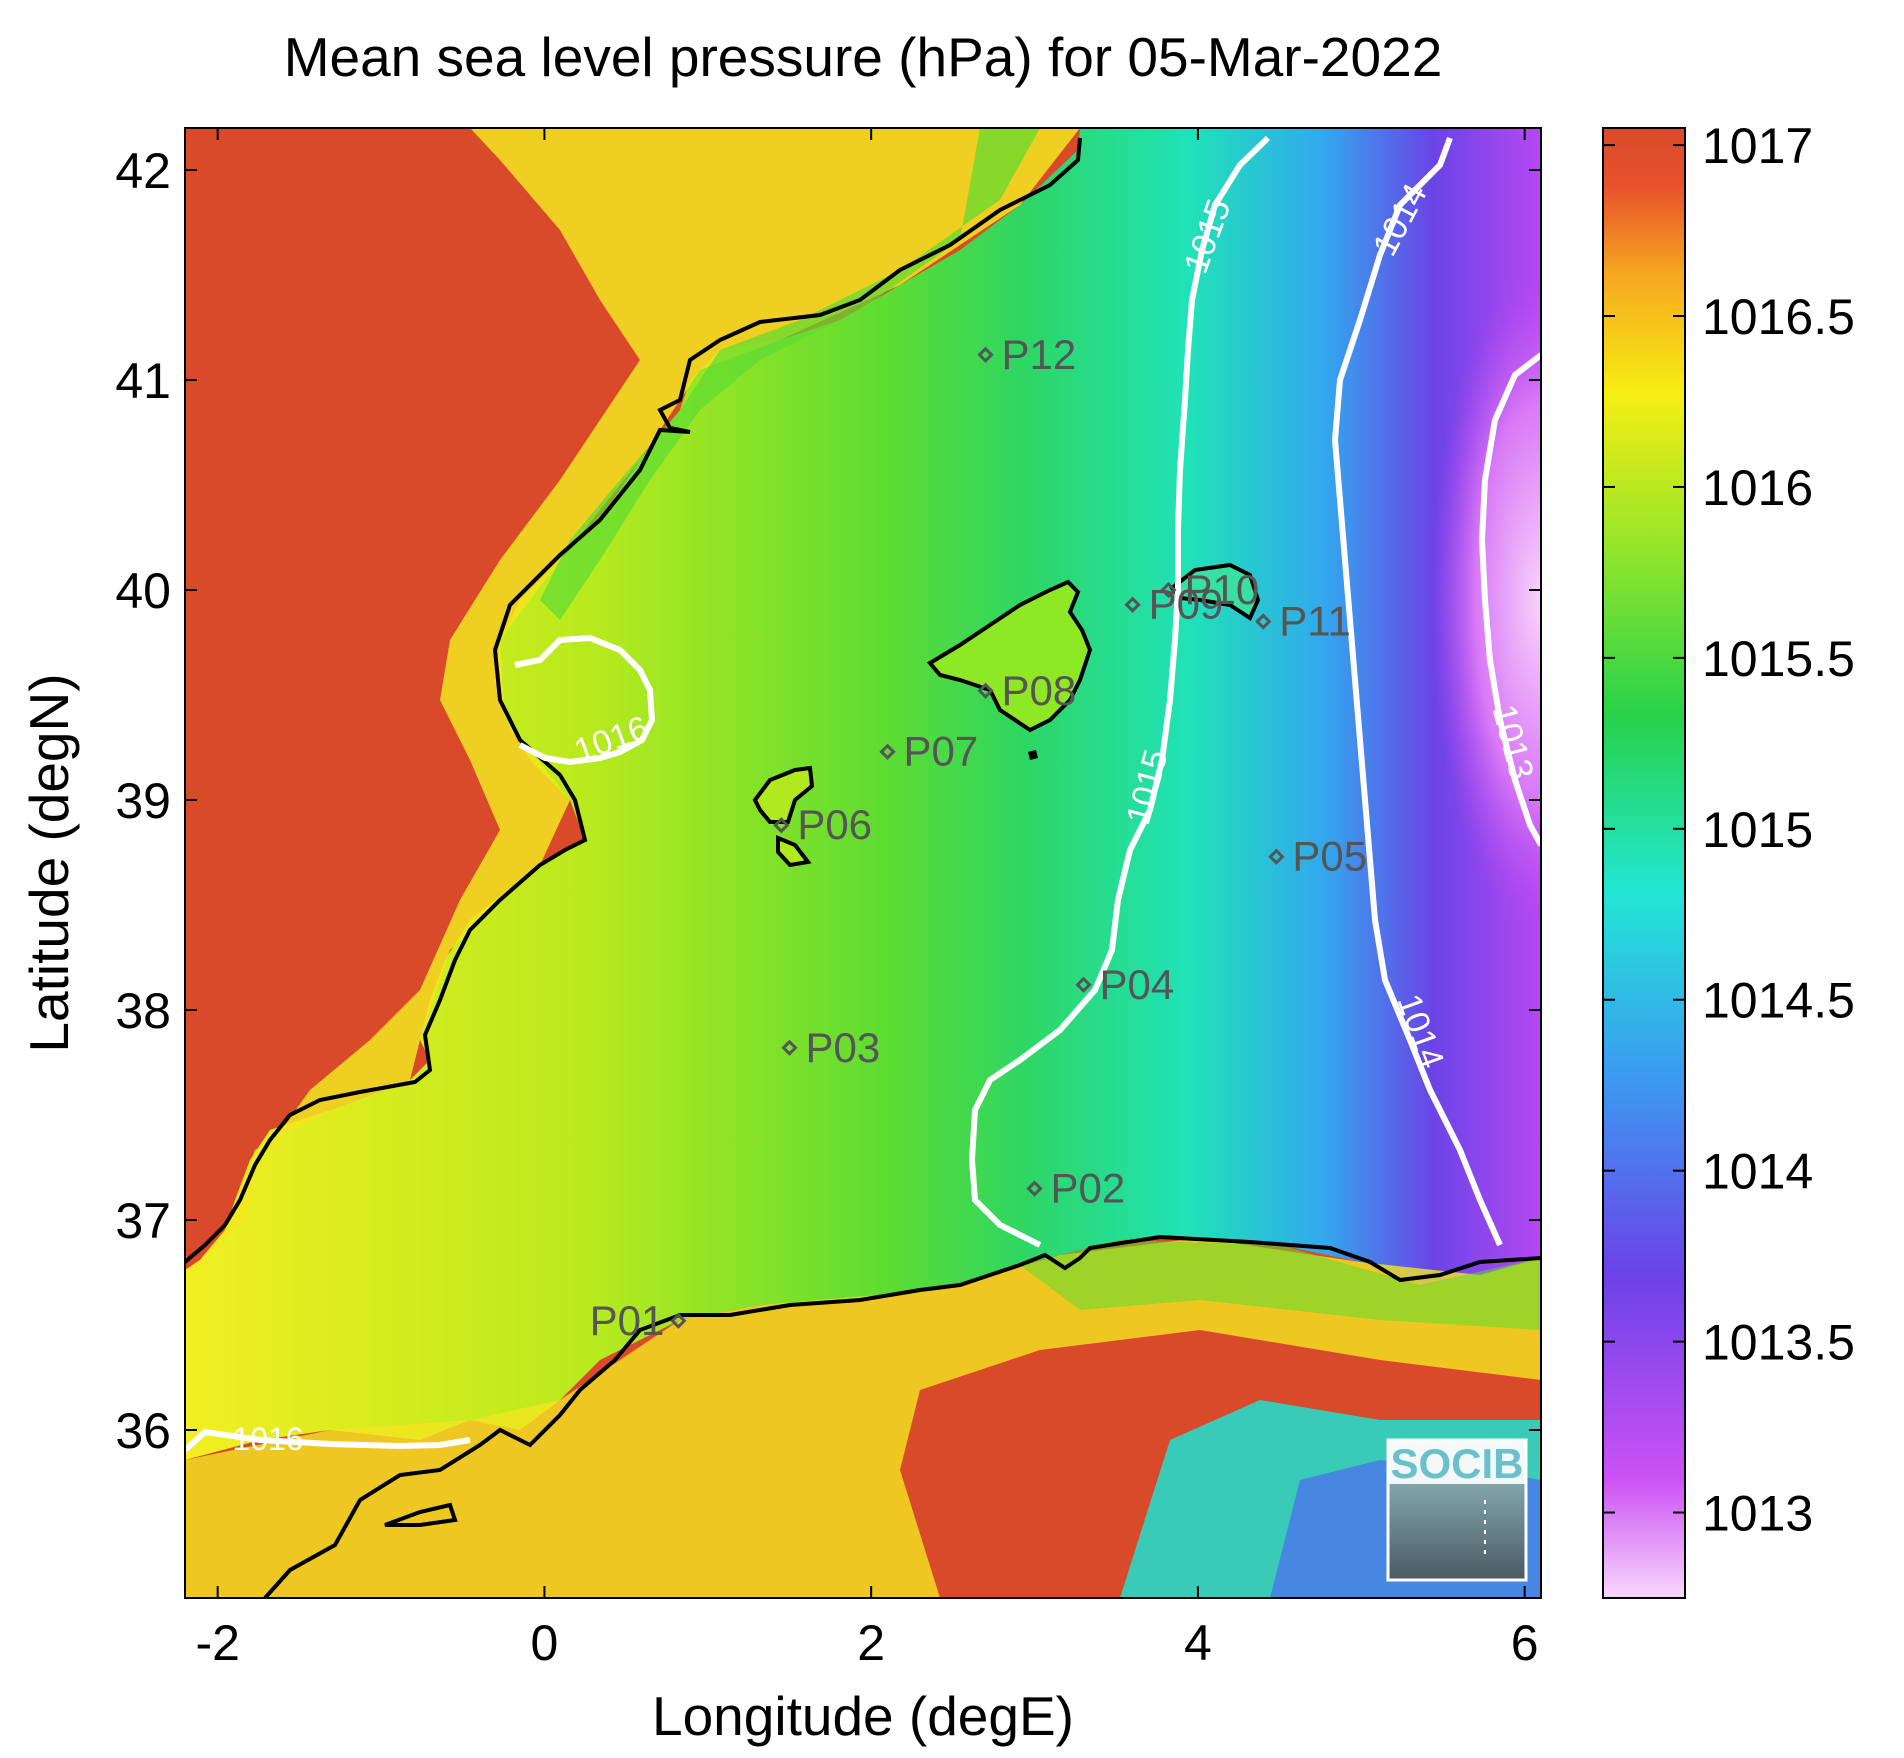  What do you see at coordinates (1088, 1188) in the screenshot?
I see `station-label: P02` at bounding box center [1088, 1188].